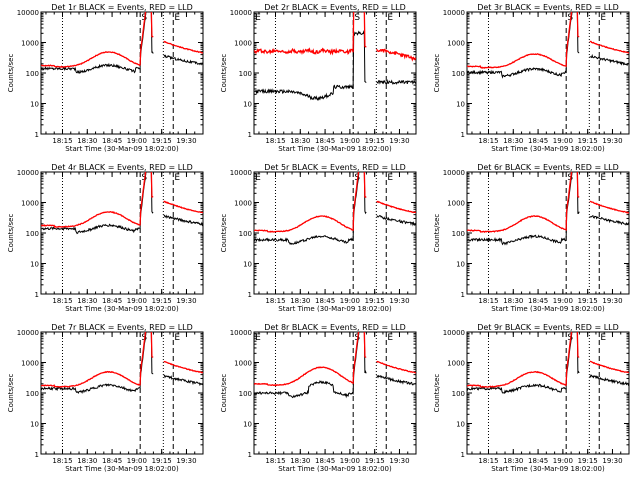  What do you see at coordinates (335, 167) in the screenshot?
I see `chart-title: Det 5r BLACK = Events, RED = LLD` at bounding box center [335, 167].